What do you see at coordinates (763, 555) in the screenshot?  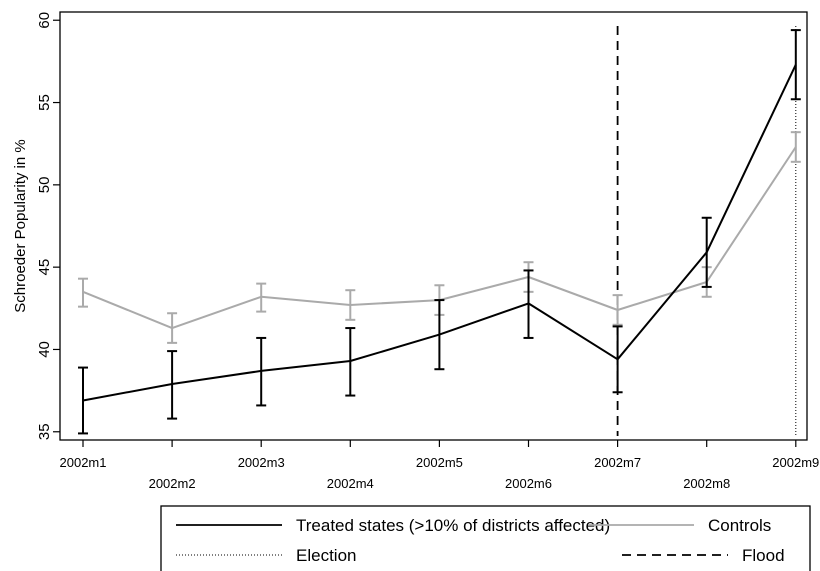 I see `legend-label-flood: Flood` at bounding box center [763, 555].